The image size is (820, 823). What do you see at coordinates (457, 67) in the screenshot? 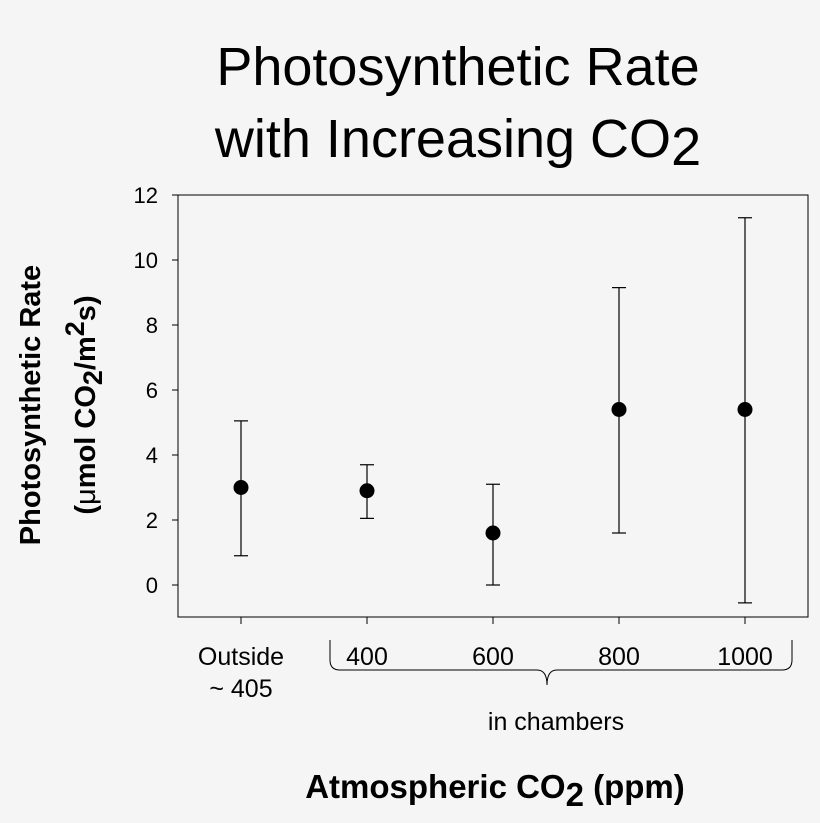
I see `chart-title-line1: Photosynthetic Rate` at bounding box center [457, 67].